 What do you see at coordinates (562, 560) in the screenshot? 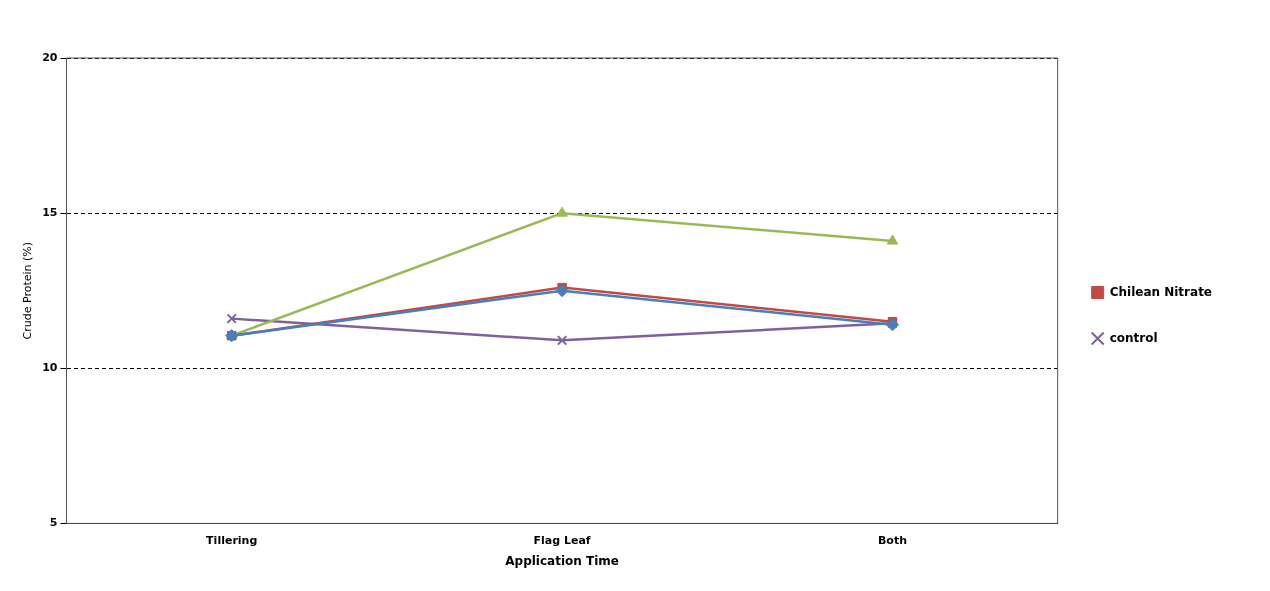
I see `x-axis-title: Application Time` at bounding box center [562, 560].